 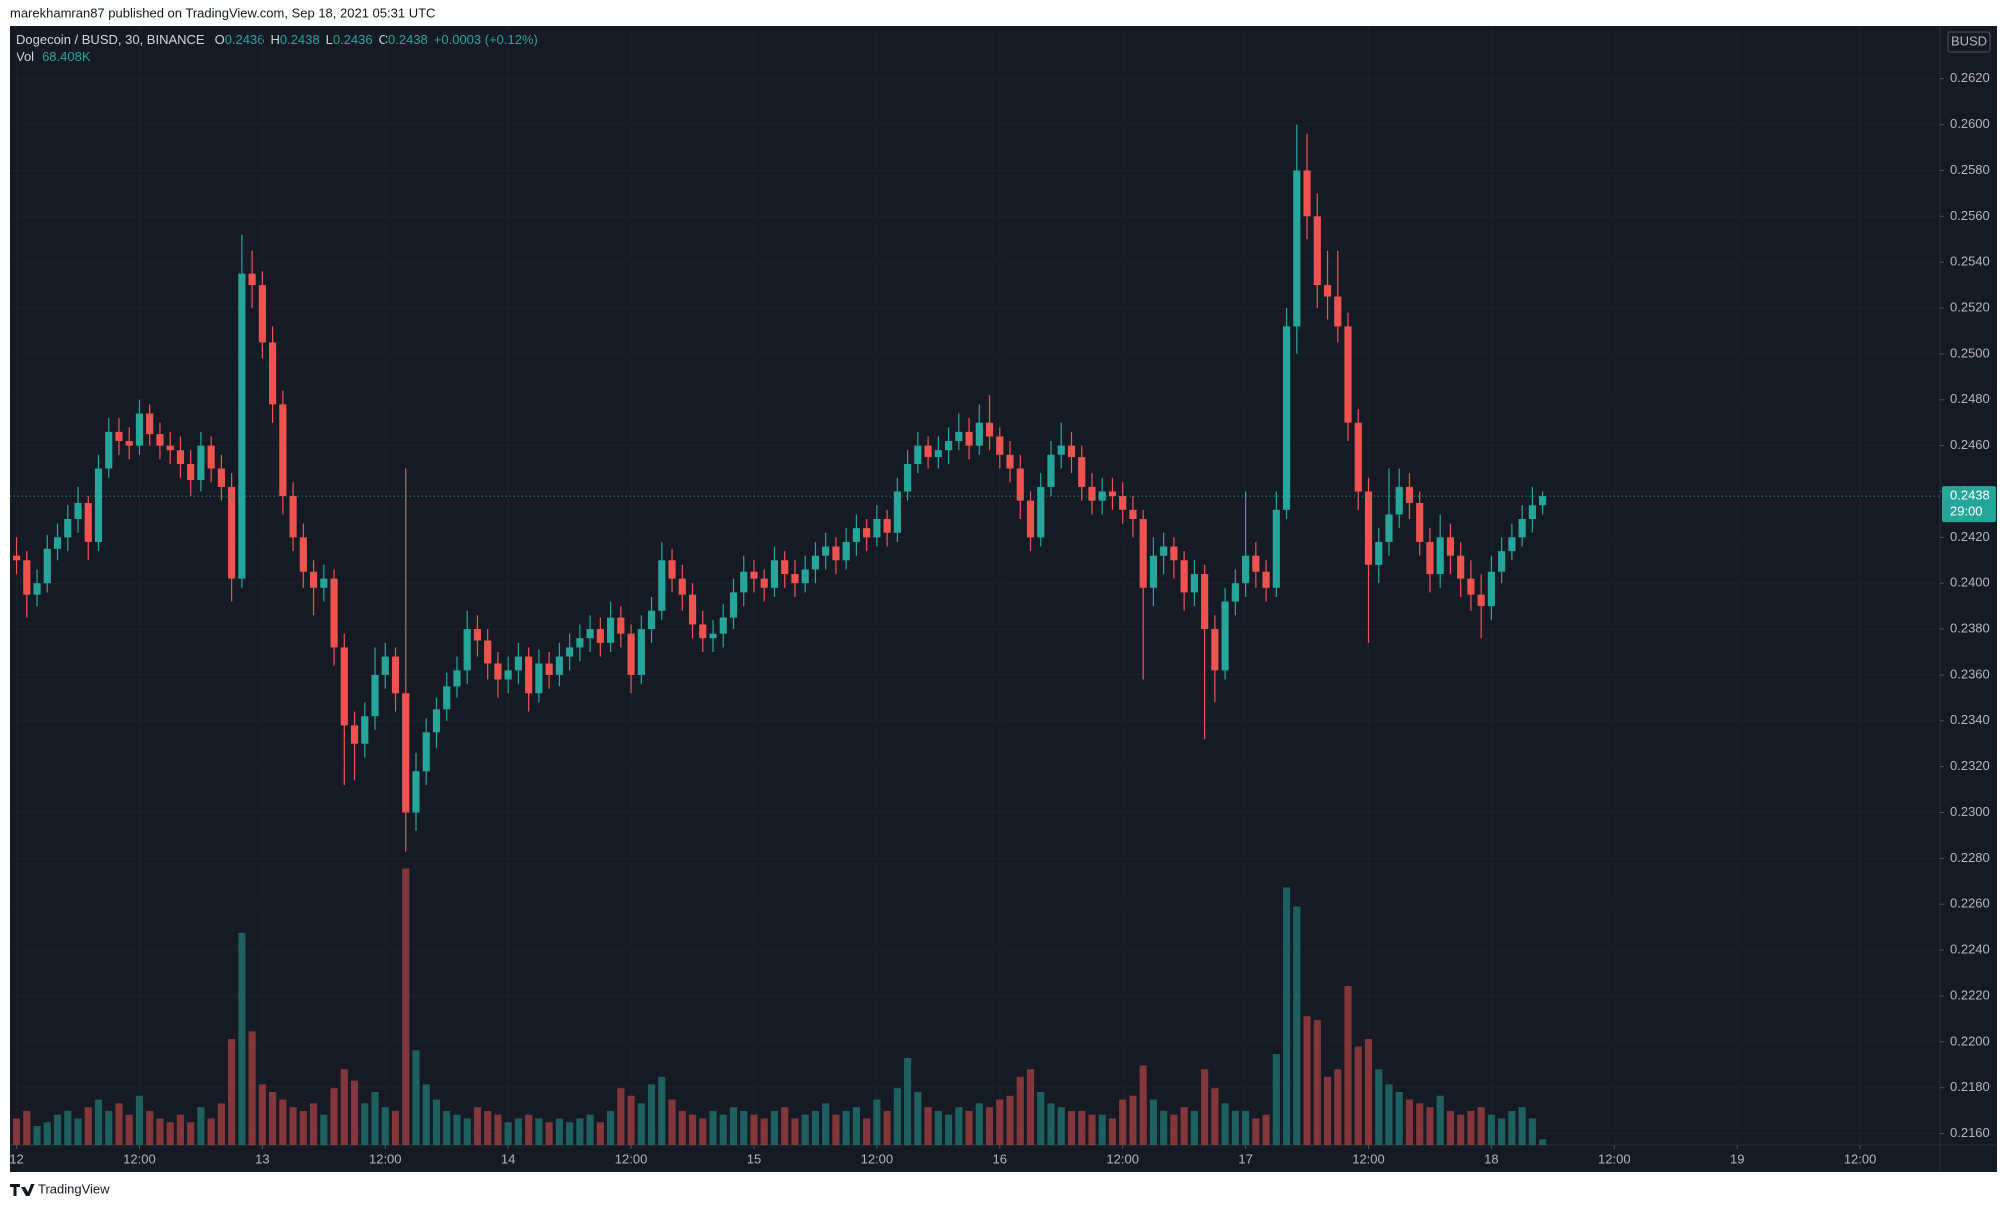 What do you see at coordinates (1970, 628) in the screenshot?
I see `y-tick-label: 0.2380` at bounding box center [1970, 628].